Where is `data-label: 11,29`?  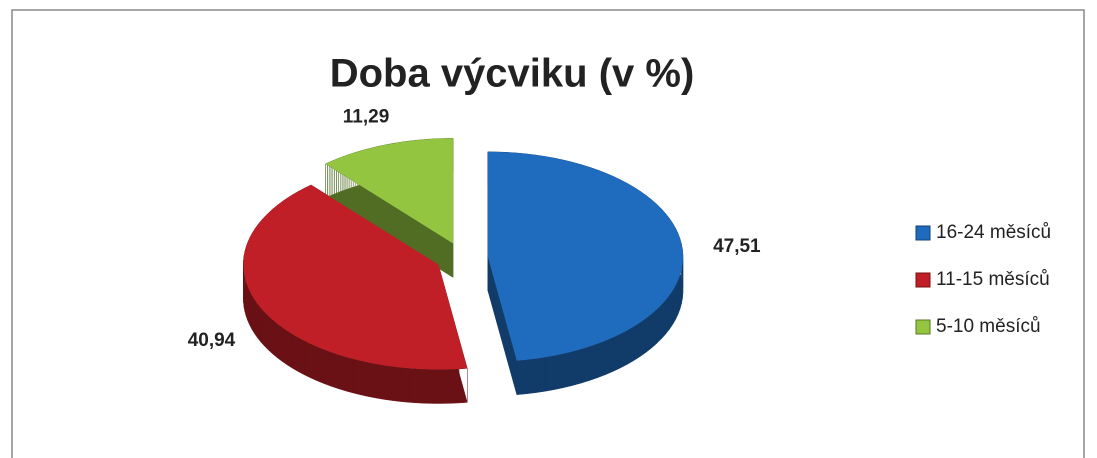
data-label: 11,29 is located at coordinates (366, 116).